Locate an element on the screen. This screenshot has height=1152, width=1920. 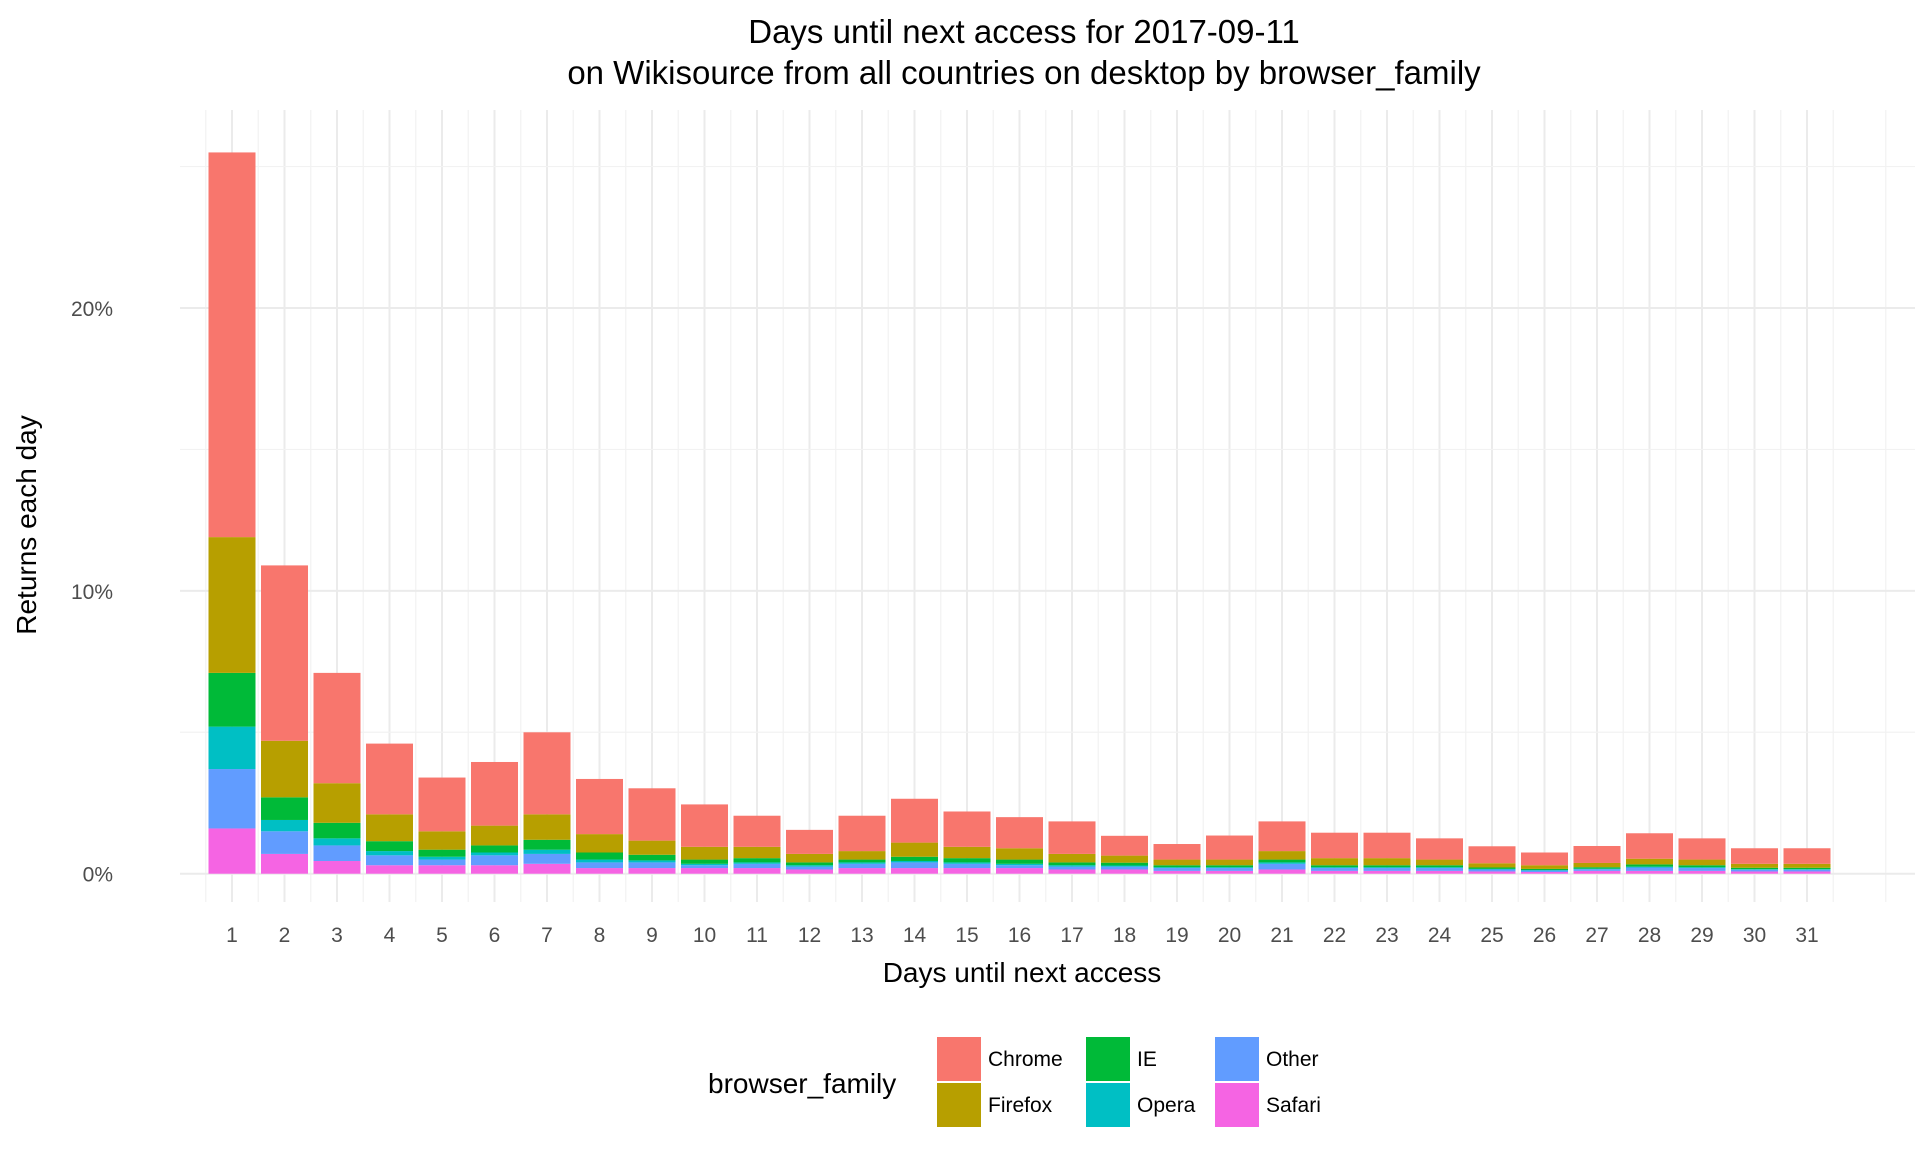
x-tick-label: 20 is located at coordinates (1229, 935).